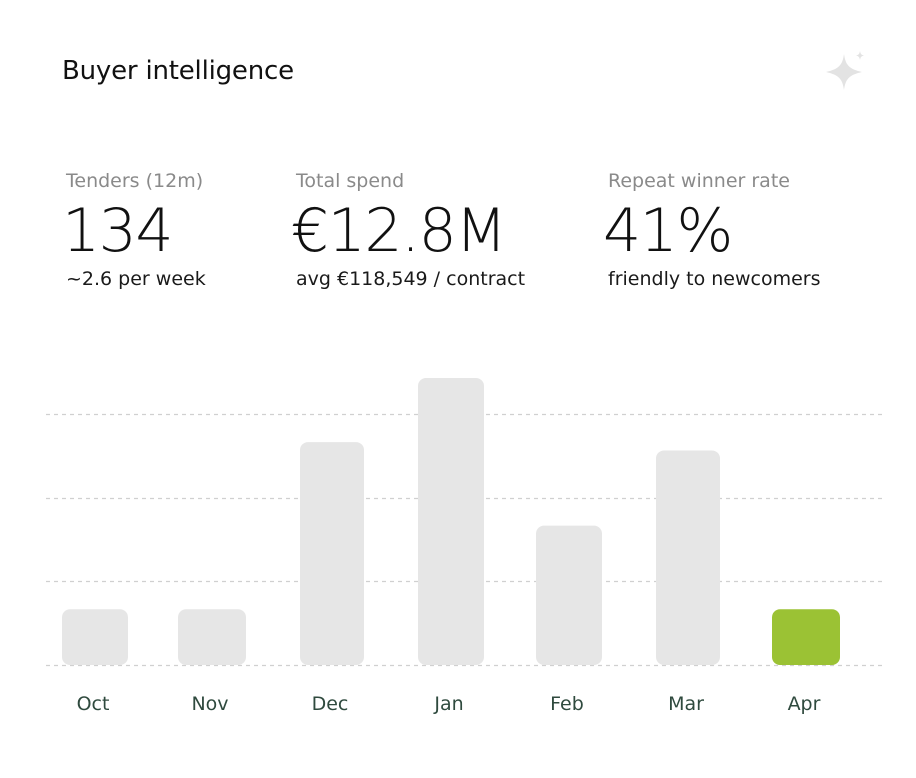  Describe the element at coordinates (806, 637) in the screenshot. I see `bar-apr` at that location.